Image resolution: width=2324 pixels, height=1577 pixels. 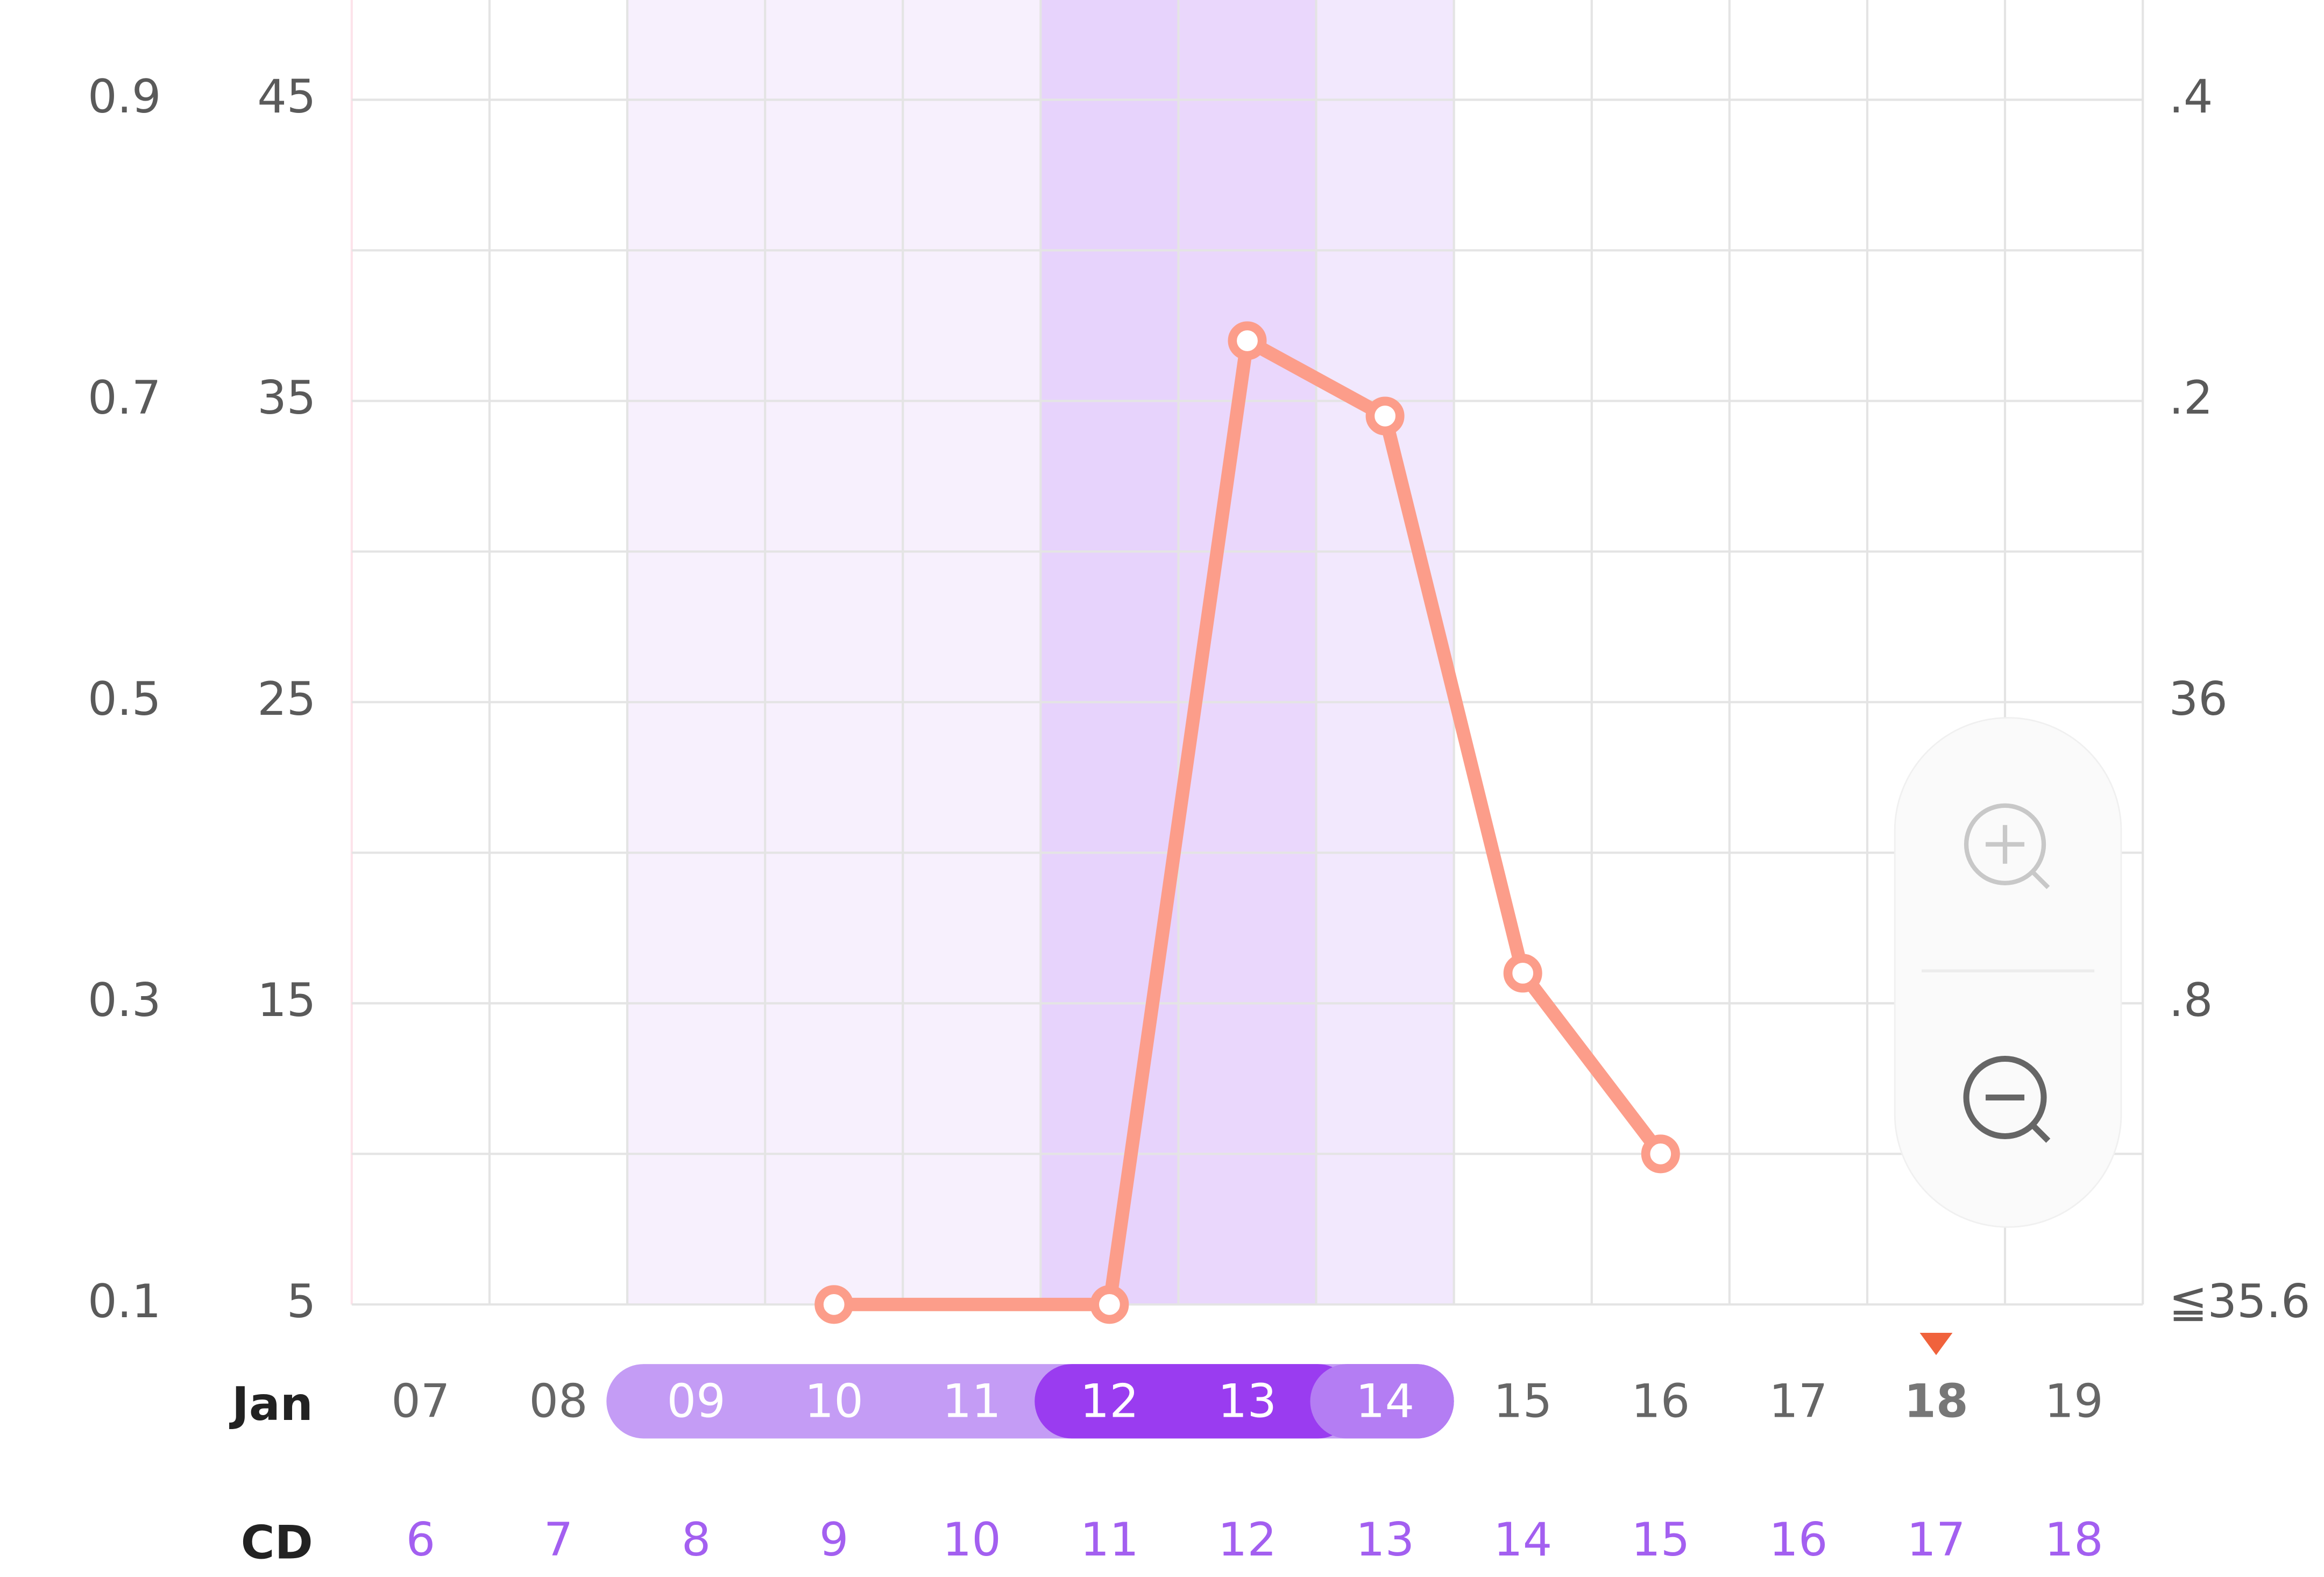 I want to click on x-axis-label: Jan, so click(x=271, y=1404).